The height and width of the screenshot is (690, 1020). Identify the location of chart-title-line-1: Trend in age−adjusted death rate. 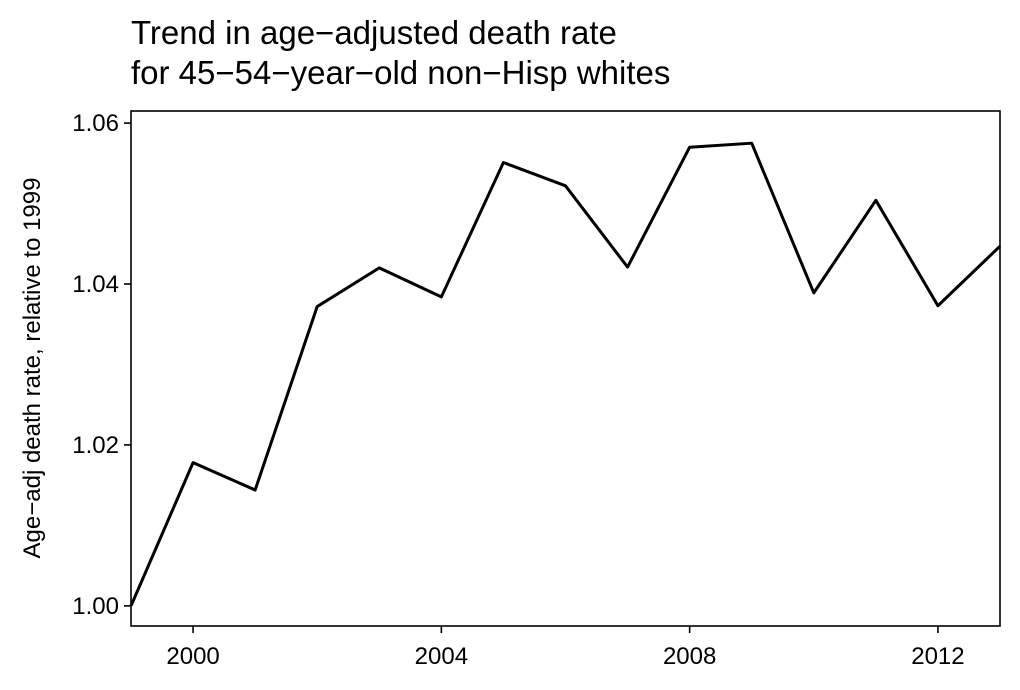
(374, 32).